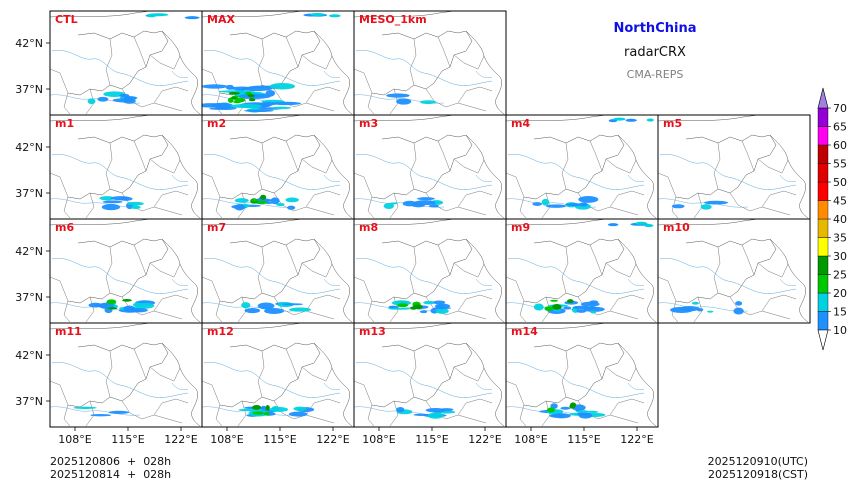 The width and height of the screenshot is (860, 493). I want to click on map-panel: m5, so click(734, 167).